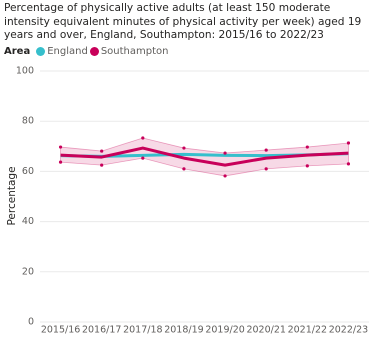 This screenshot has height=337, width=369. I want to click on y-tick-label: 40, so click(28, 221).